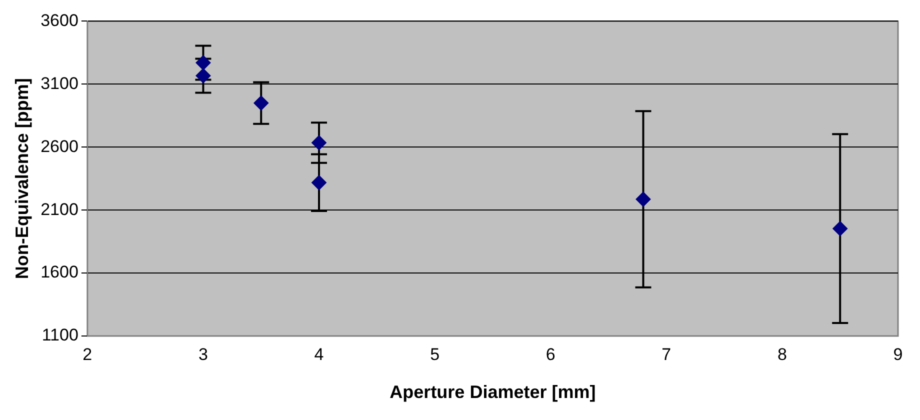  I want to click on x-tick-label: 2, so click(87, 354).